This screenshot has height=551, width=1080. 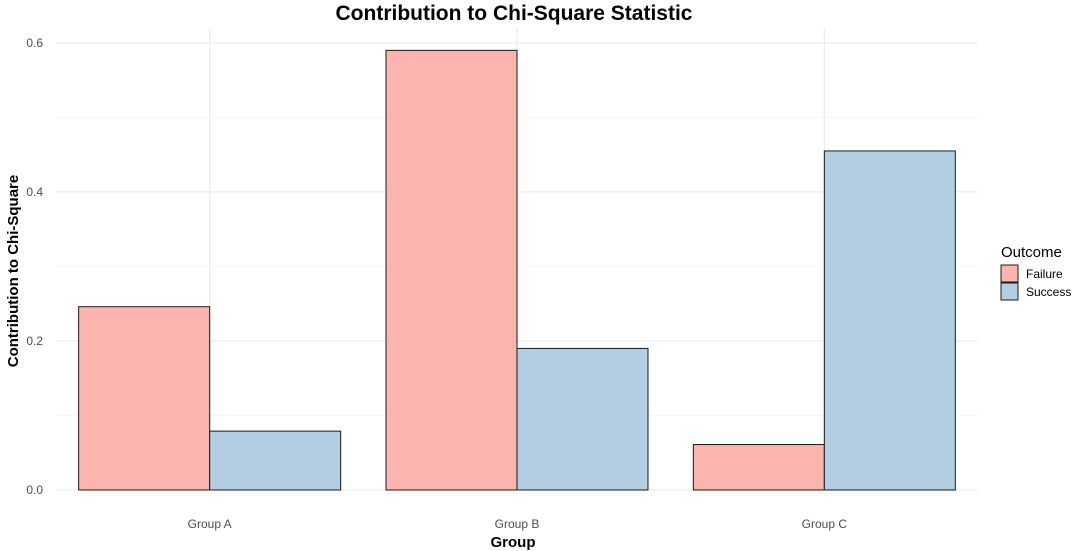 I want to click on legend: Outcome Failure Success, so click(x=1035, y=272).